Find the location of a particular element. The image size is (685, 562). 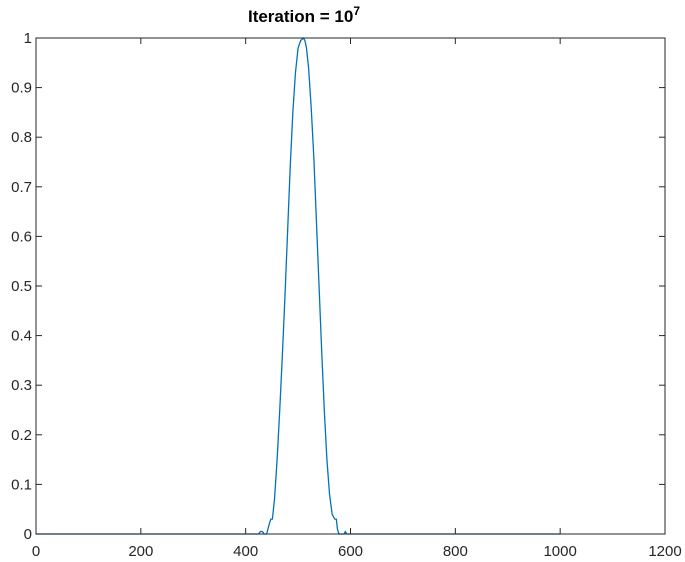

y-tick-label: 1 is located at coordinates (28, 38).